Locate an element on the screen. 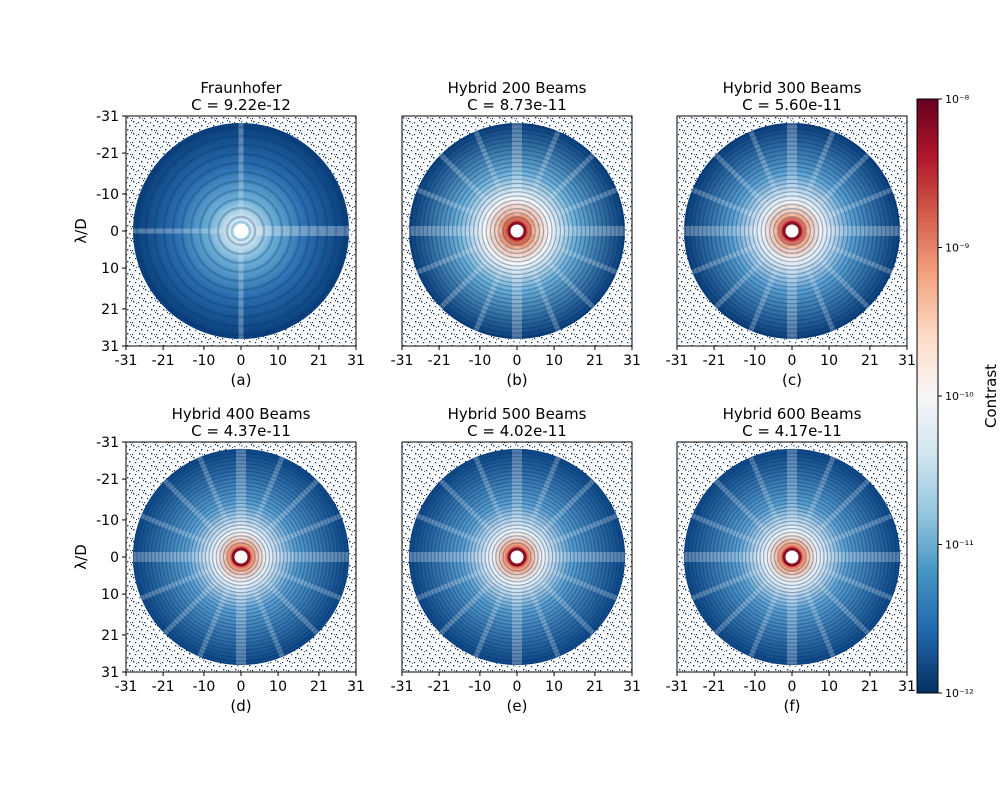 Image resolution: width=1008 pixels, height=792 pixels. panel-sublabel: (b) is located at coordinates (516, 380).